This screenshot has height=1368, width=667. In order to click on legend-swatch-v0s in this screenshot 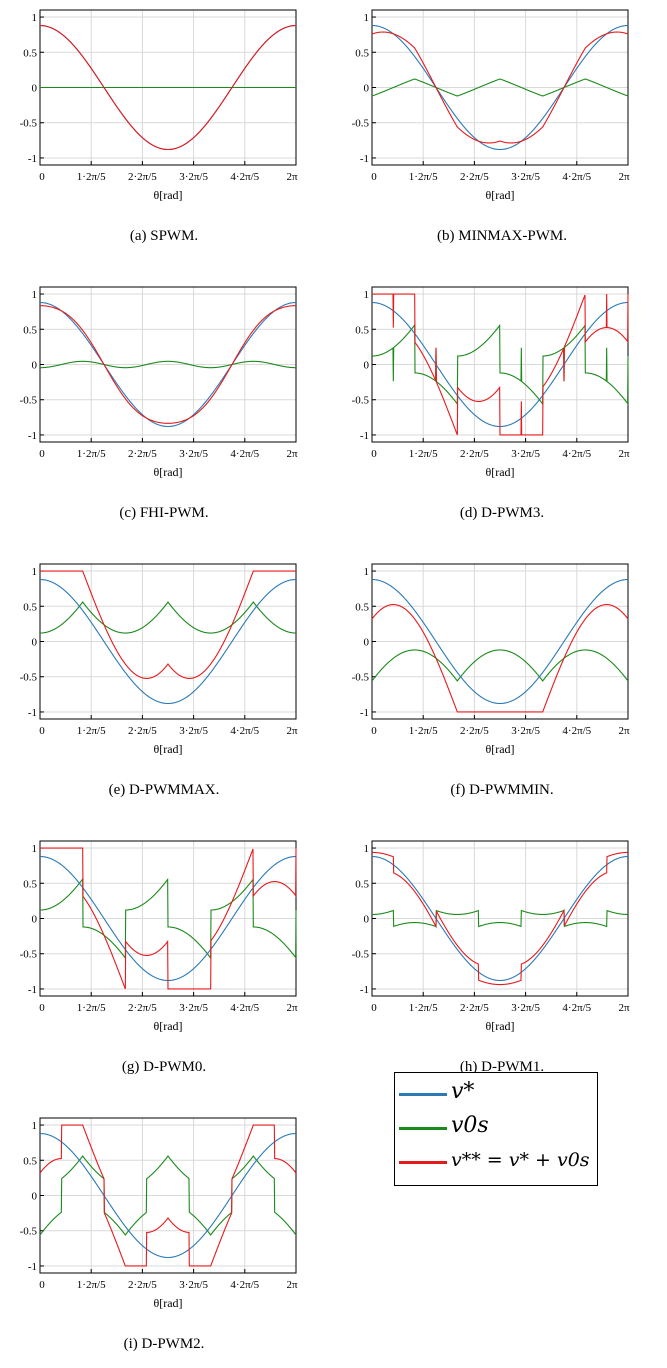, I will do `click(423, 1128)`.